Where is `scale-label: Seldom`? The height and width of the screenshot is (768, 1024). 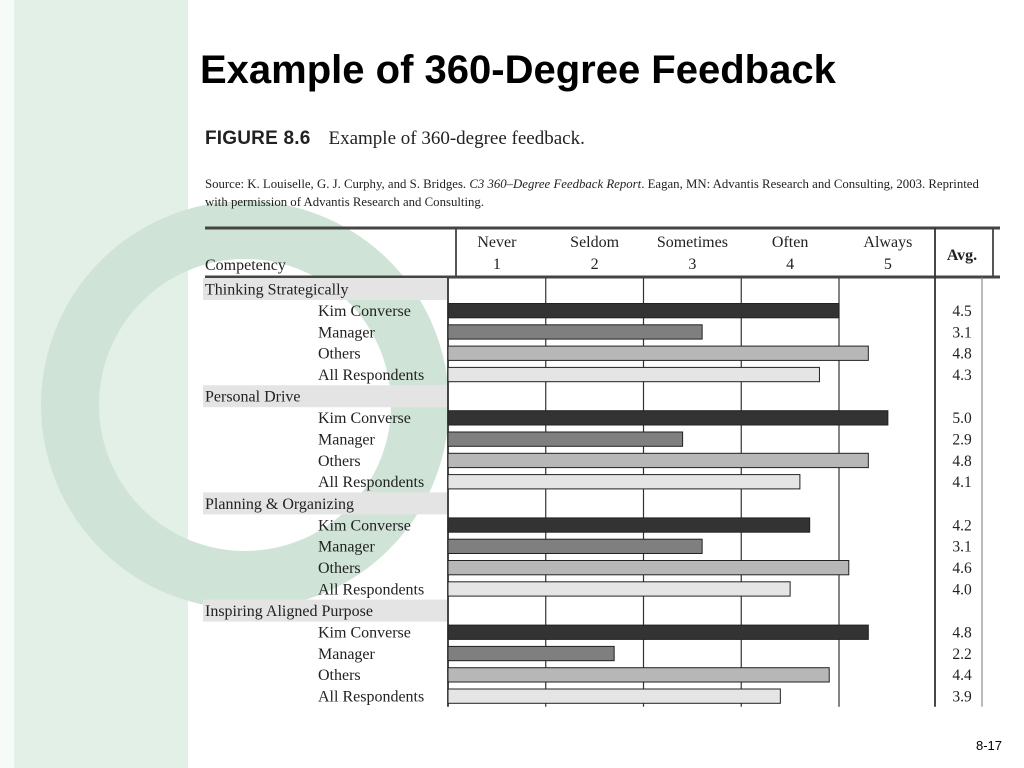
scale-label: Seldom is located at coordinates (594, 242).